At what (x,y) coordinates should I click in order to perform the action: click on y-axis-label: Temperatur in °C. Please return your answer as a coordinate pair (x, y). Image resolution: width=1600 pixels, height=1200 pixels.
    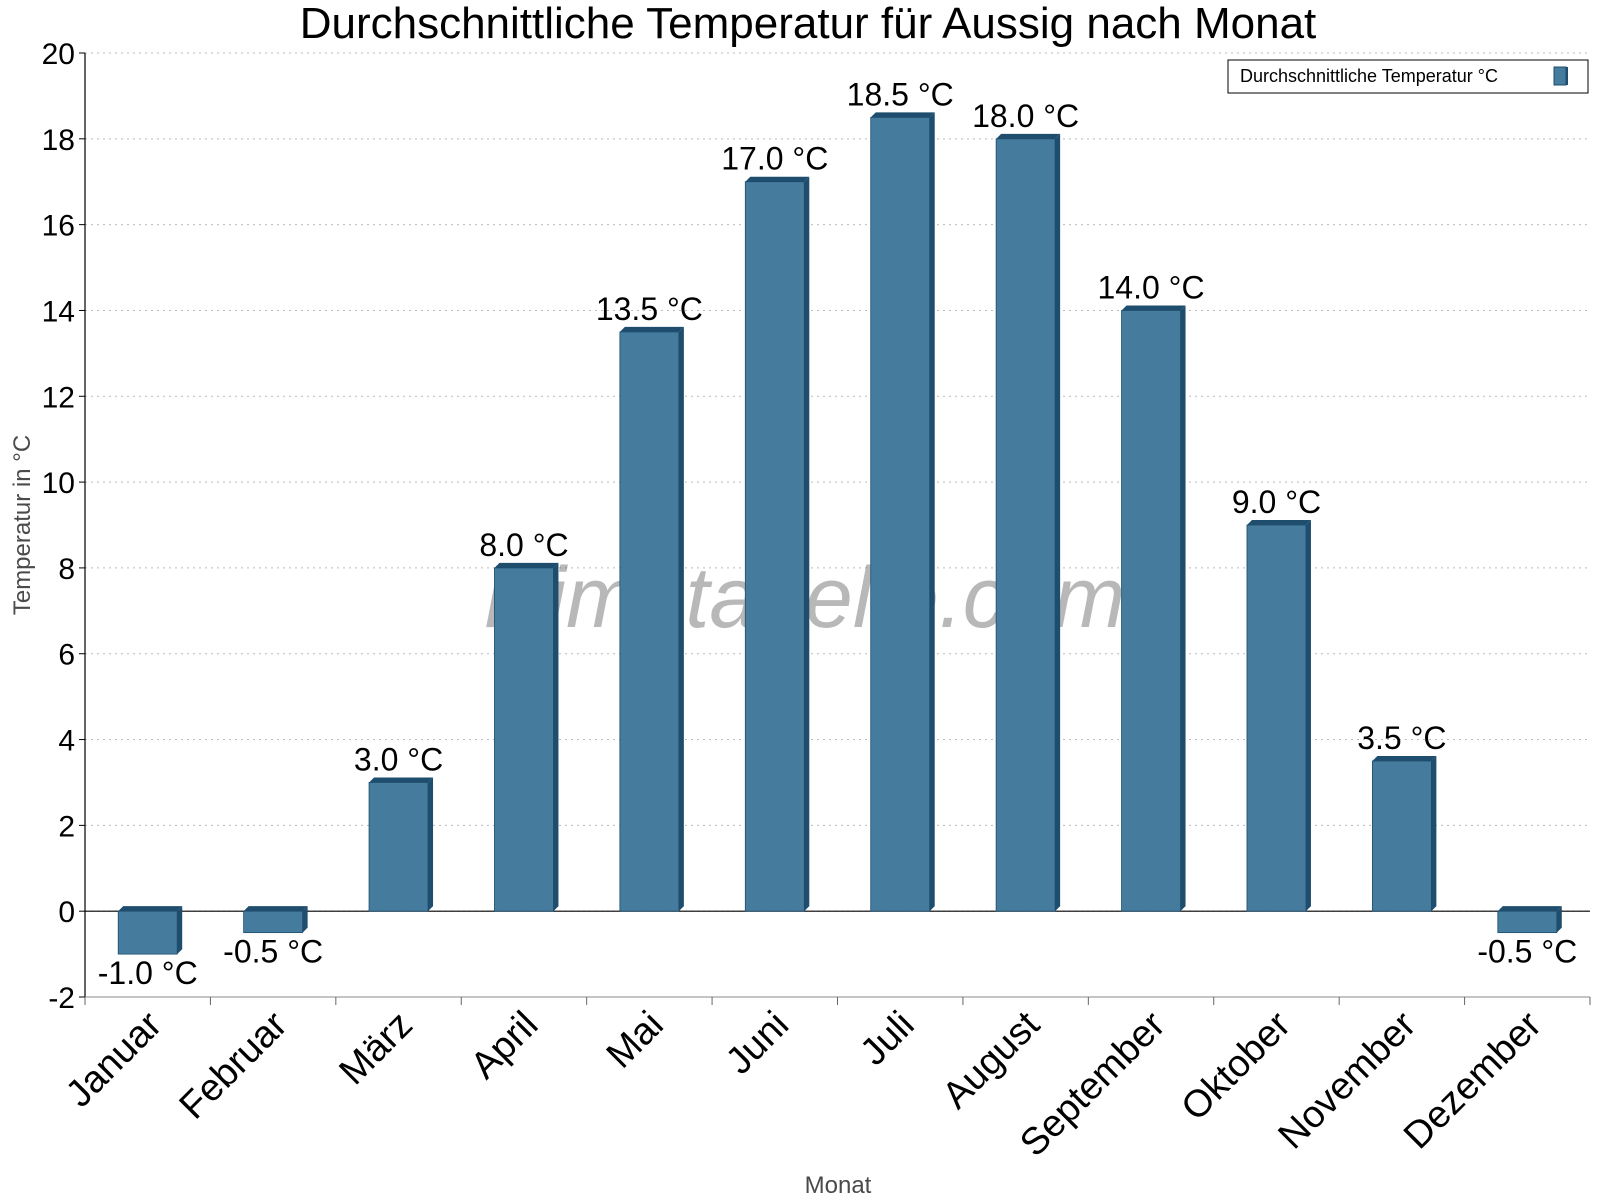
    Looking at the image, I should click on (22, 525).